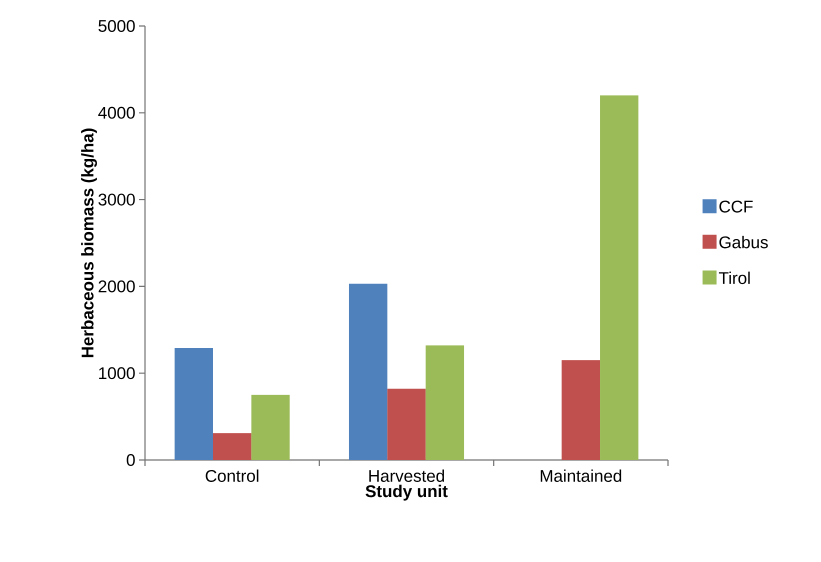  Describe the element at coordinates (232, 476) in the screenshot. I see `x-tick-label: Control` at that location.